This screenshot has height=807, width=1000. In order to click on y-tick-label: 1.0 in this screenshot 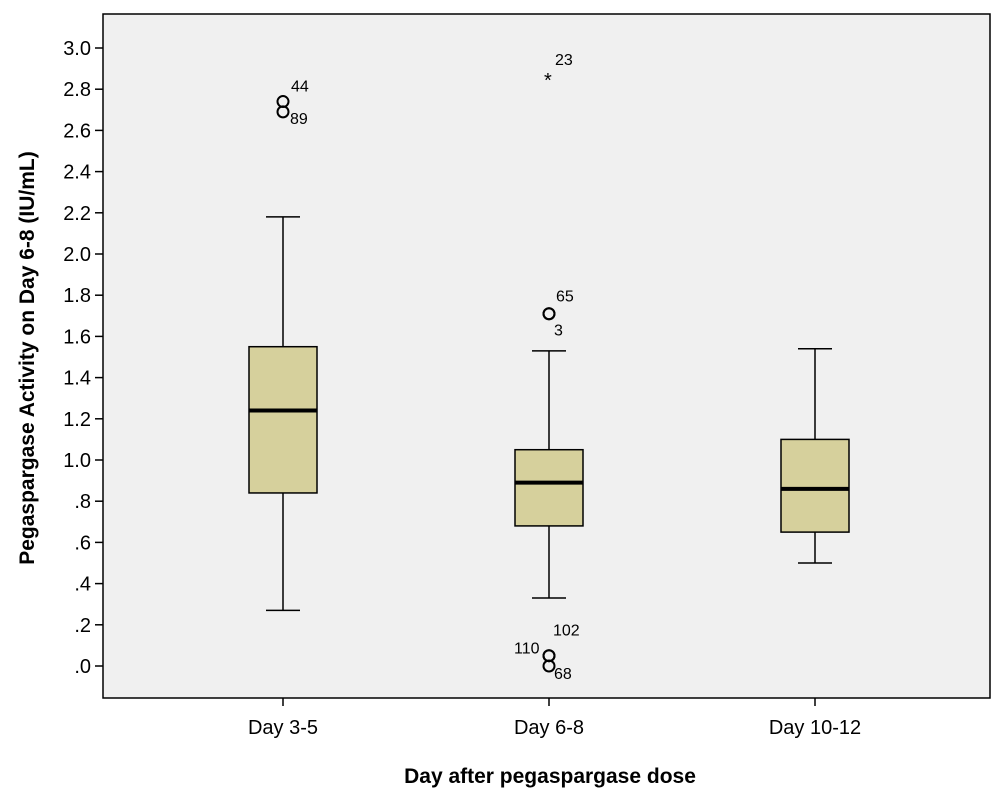, I will do `click(77, 461)`.